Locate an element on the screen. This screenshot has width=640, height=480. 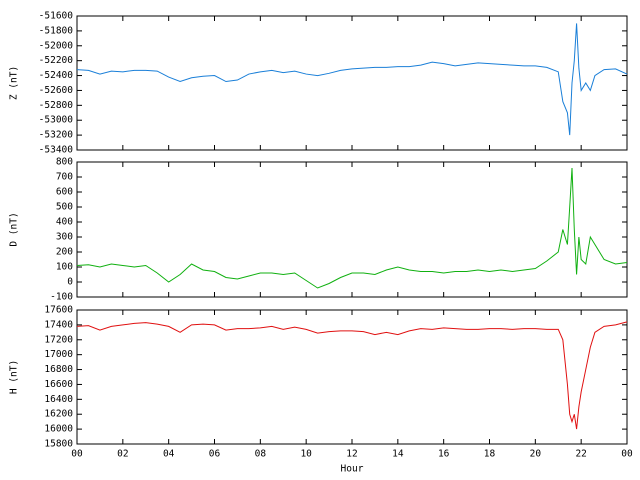
y-tick-label: -100 is located at coordinates (61, 297).